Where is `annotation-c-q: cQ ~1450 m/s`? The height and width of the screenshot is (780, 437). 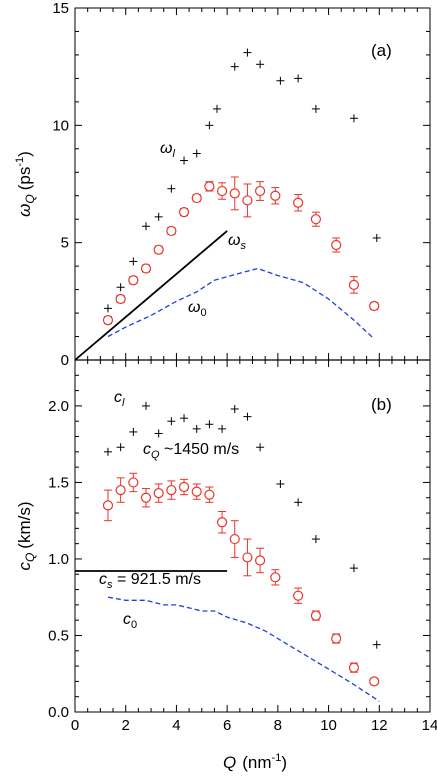
annotation-c-q: cQ ~1450 m/s is located at coordinates (191, 451).